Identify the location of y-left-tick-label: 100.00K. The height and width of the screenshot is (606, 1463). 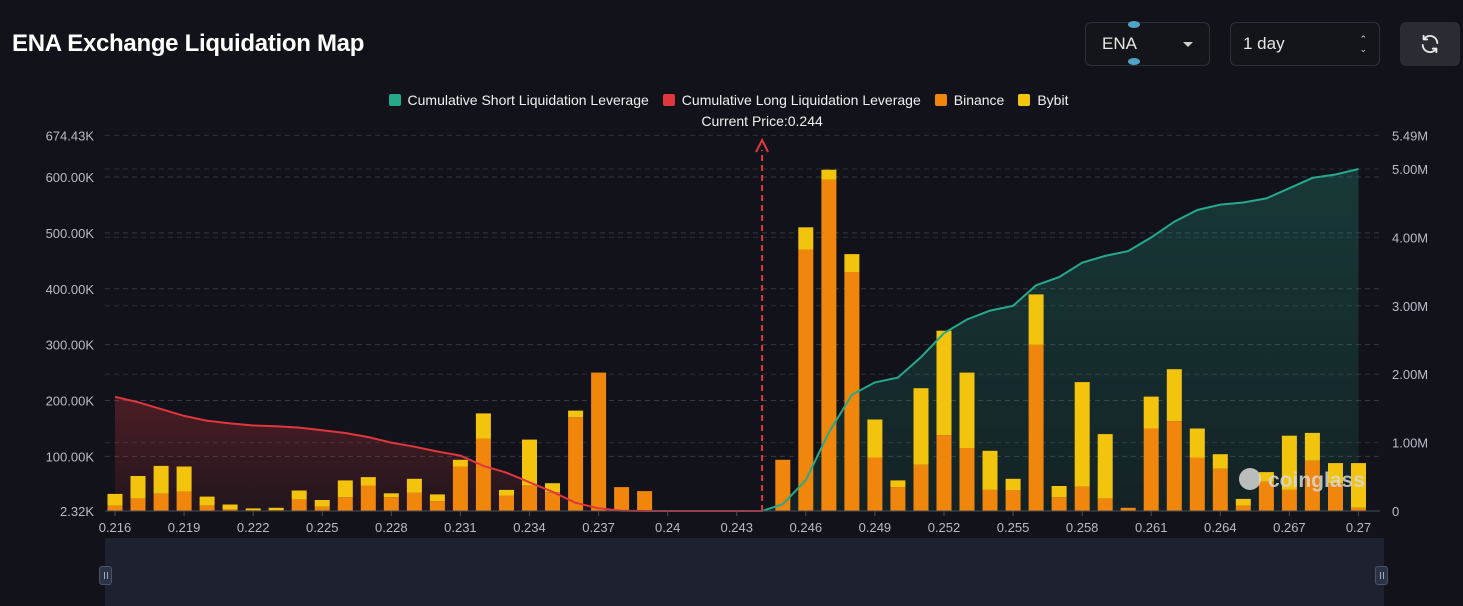
(70, 456).